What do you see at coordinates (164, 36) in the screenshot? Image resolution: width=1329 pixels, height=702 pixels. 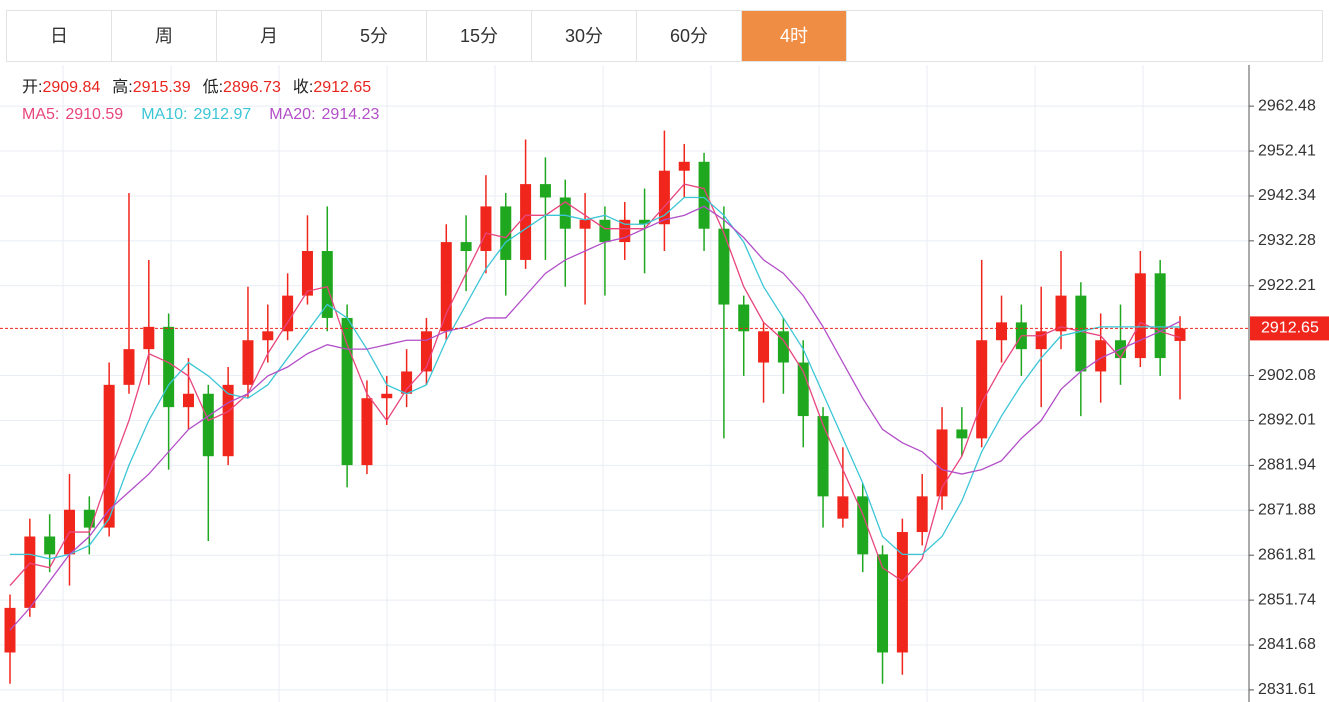 I see `period-tab: 周` at bounding box center [164, 36].